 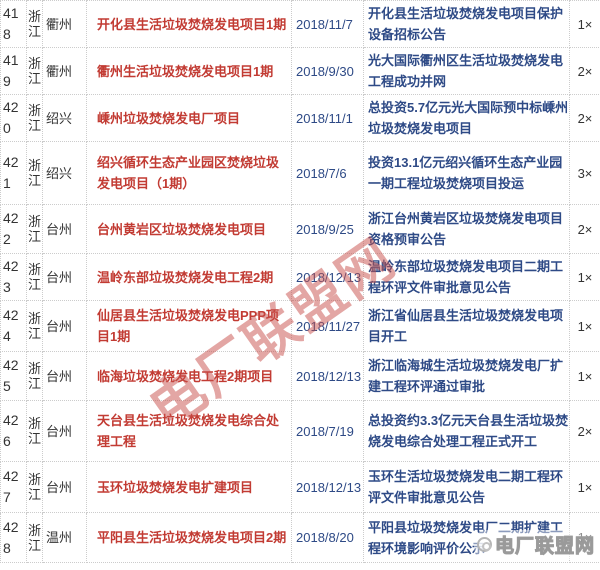 I want to click on project-name-cell: 温岭东部垃圾焚烧发电工程2期, so click(x=189, y=277).